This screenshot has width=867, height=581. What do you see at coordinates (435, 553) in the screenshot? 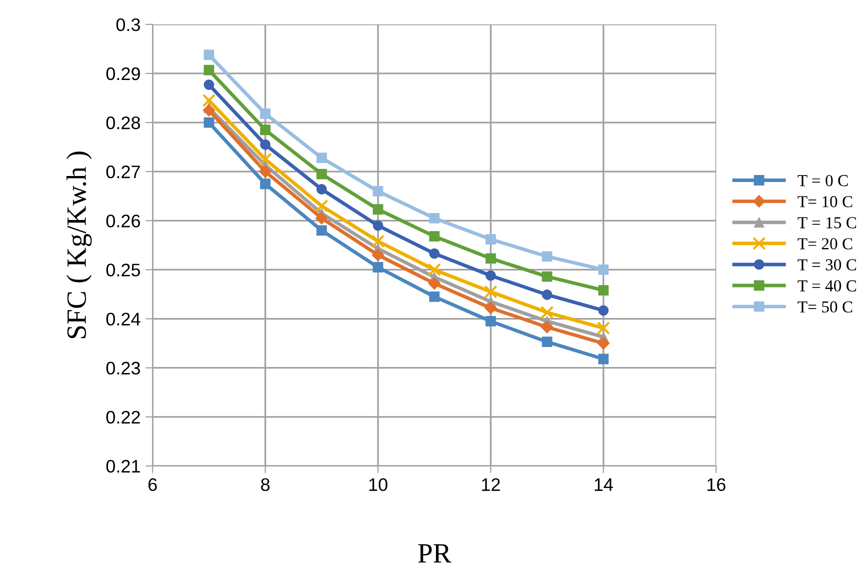
I see `x-axis-title: PR` at bounding box center [435, 553].